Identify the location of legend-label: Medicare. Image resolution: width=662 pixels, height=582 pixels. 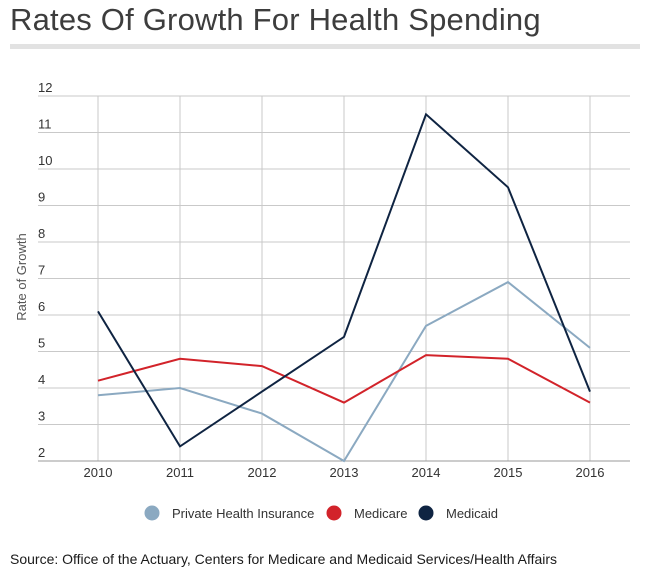
(380, 513).